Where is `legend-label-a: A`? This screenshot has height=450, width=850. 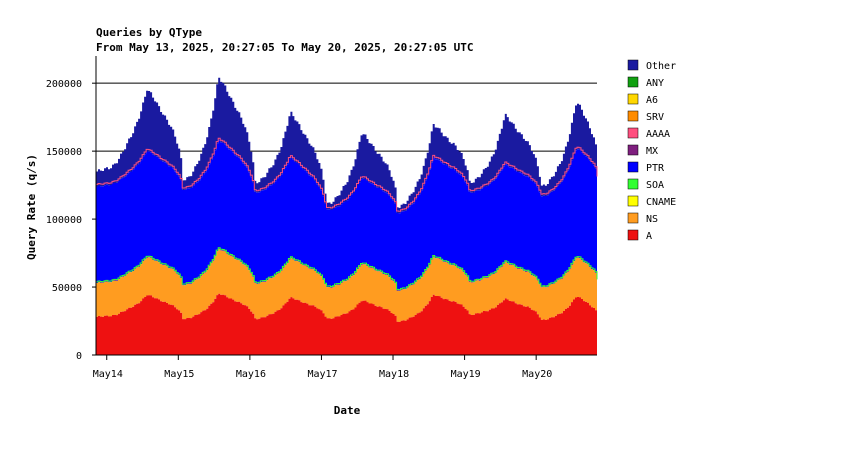 legend-label-a: A is located at coordinates (649, 236).